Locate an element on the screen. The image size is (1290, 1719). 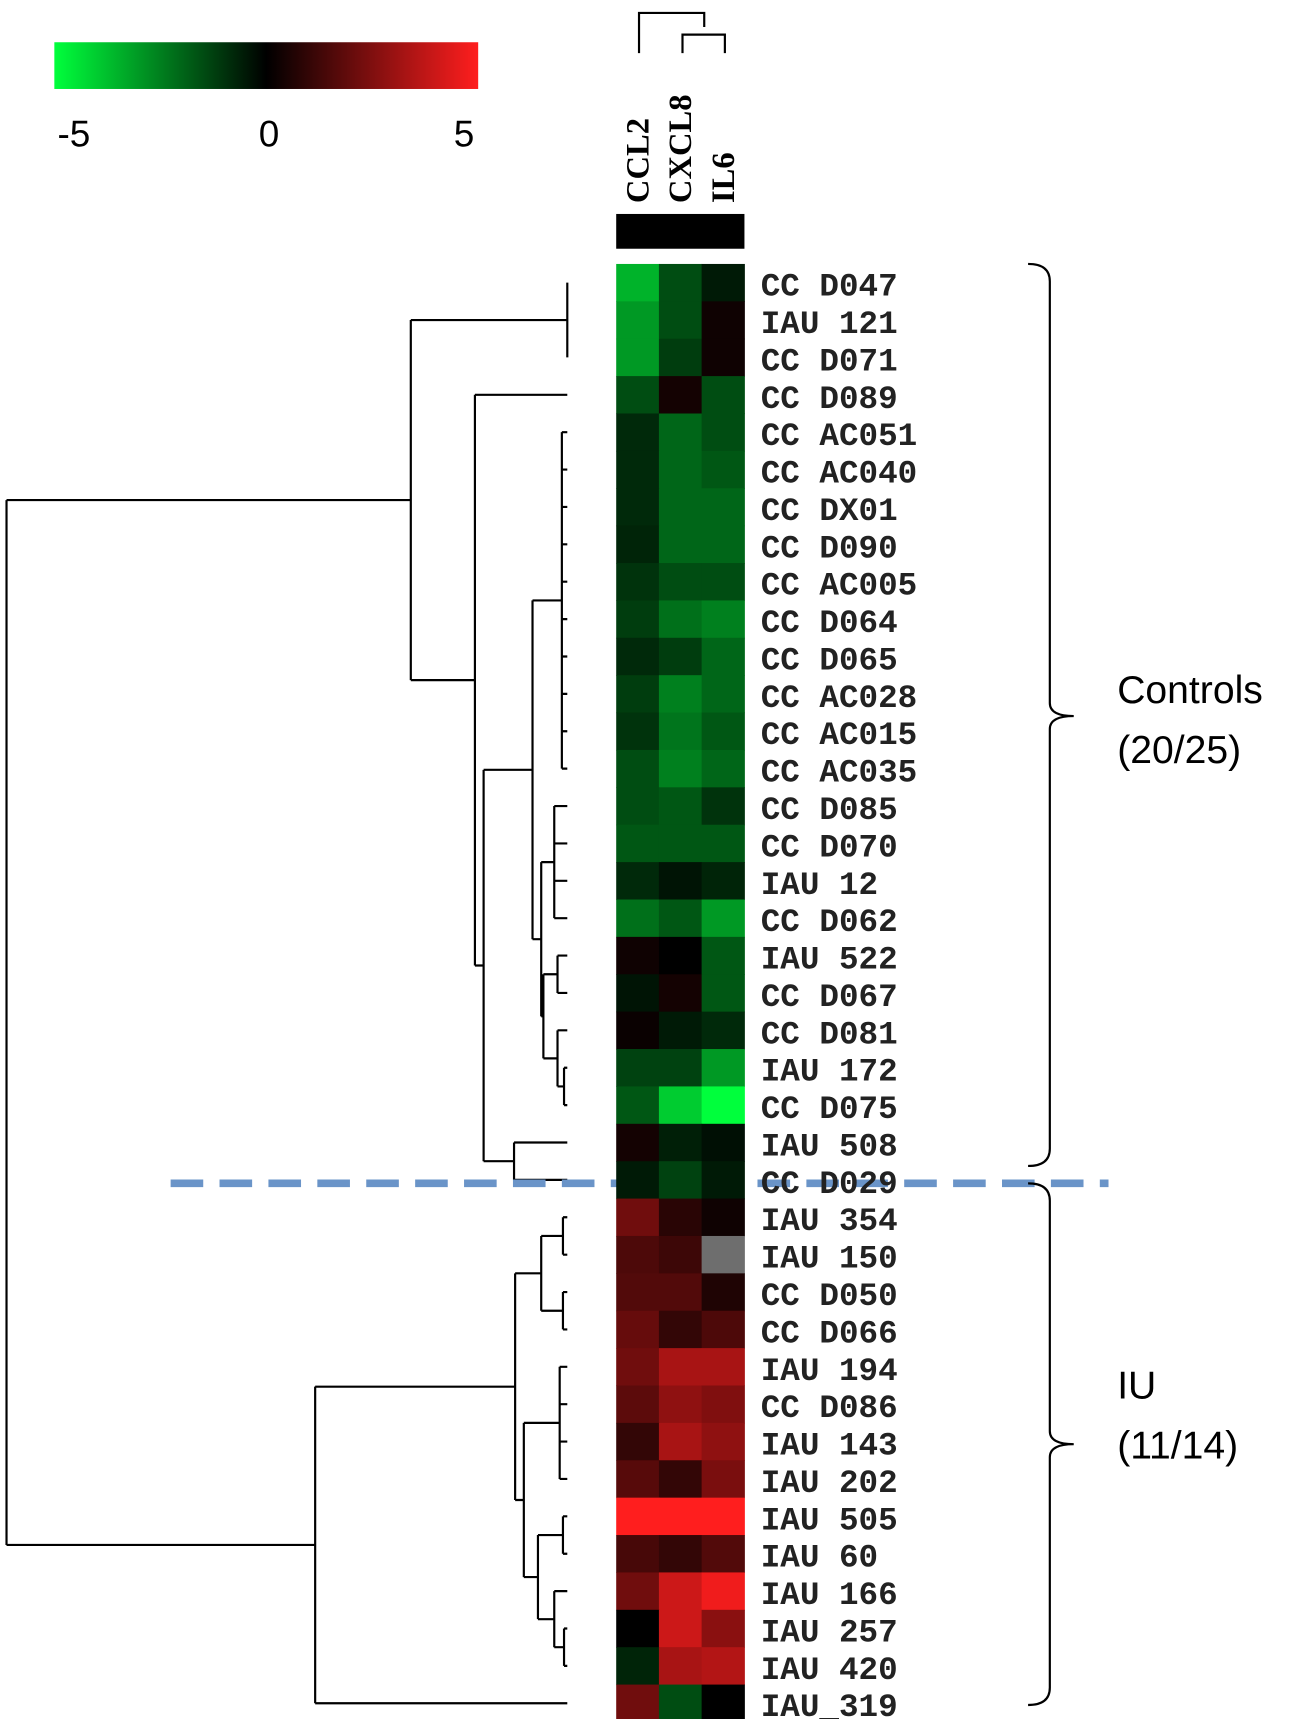
row-label: CC D085 is located at coordinates (829, 810).